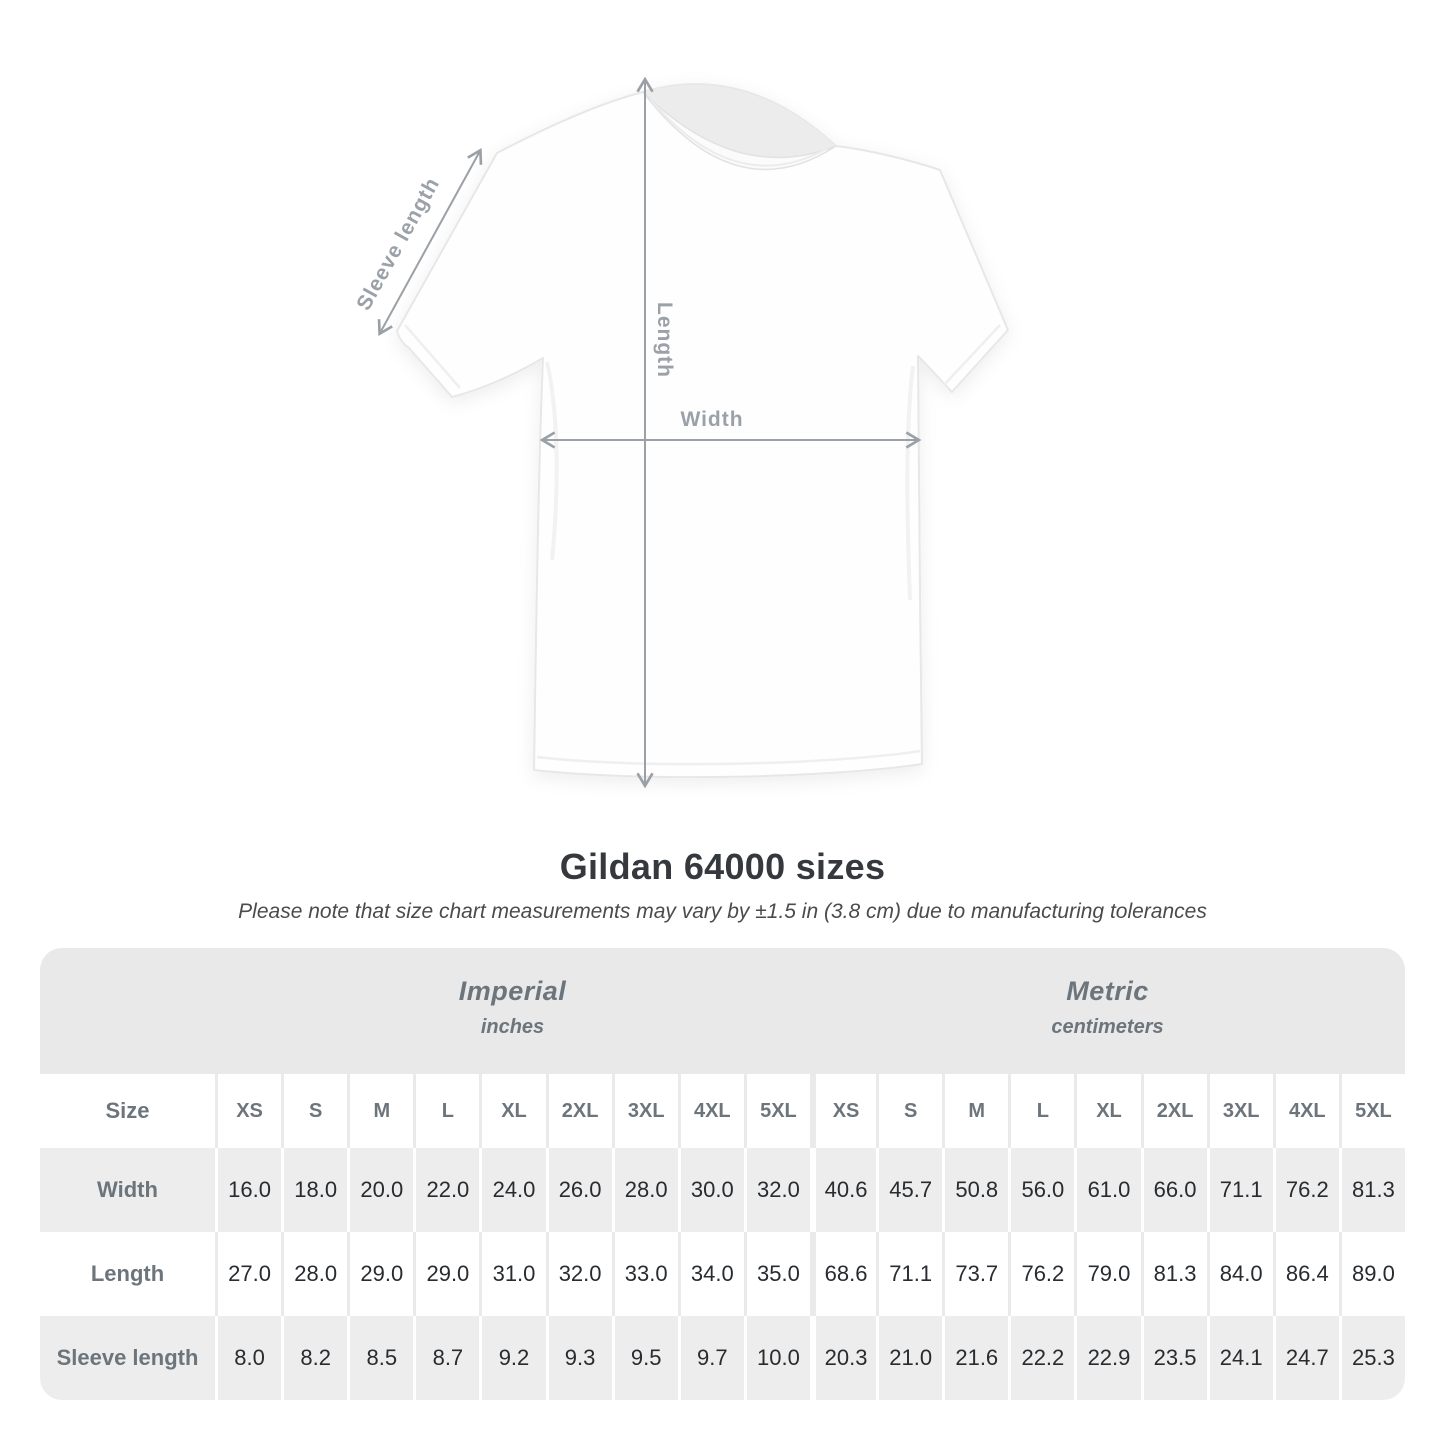  What do you see at coordinates (127, 1190) in the screenshot?
I see `row-label: Width` at bounding box center [127, 1190].